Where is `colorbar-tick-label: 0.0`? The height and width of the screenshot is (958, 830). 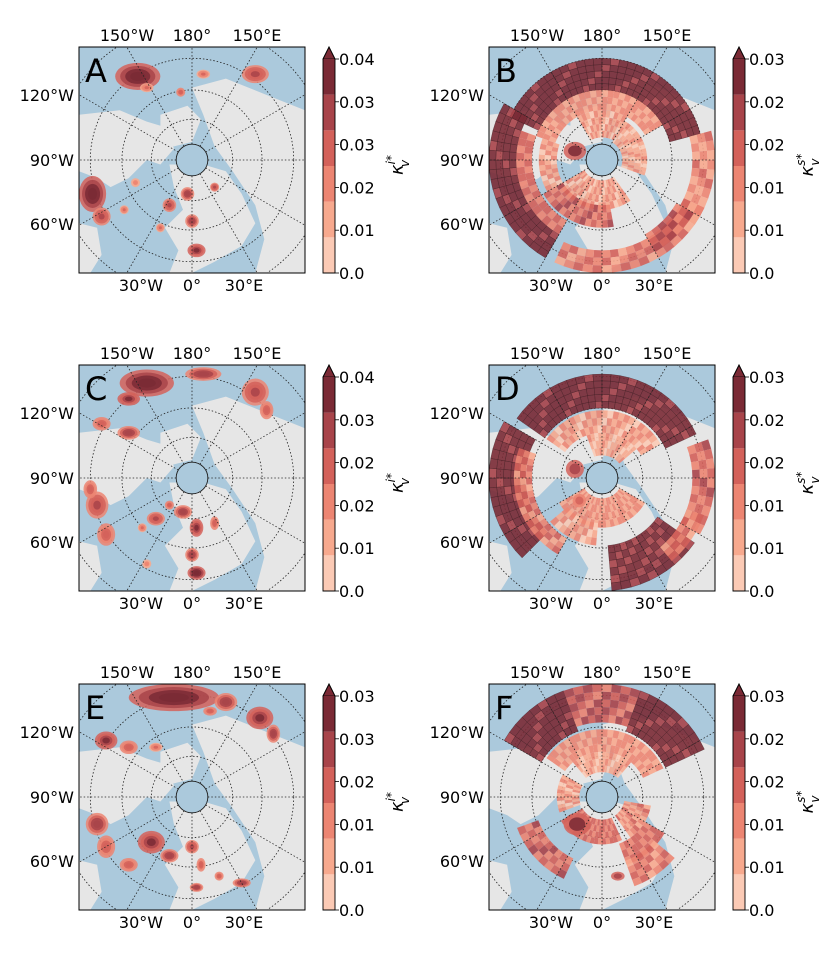
colorbar-tick-label: 0.0 is located at coordinates (351, 591).